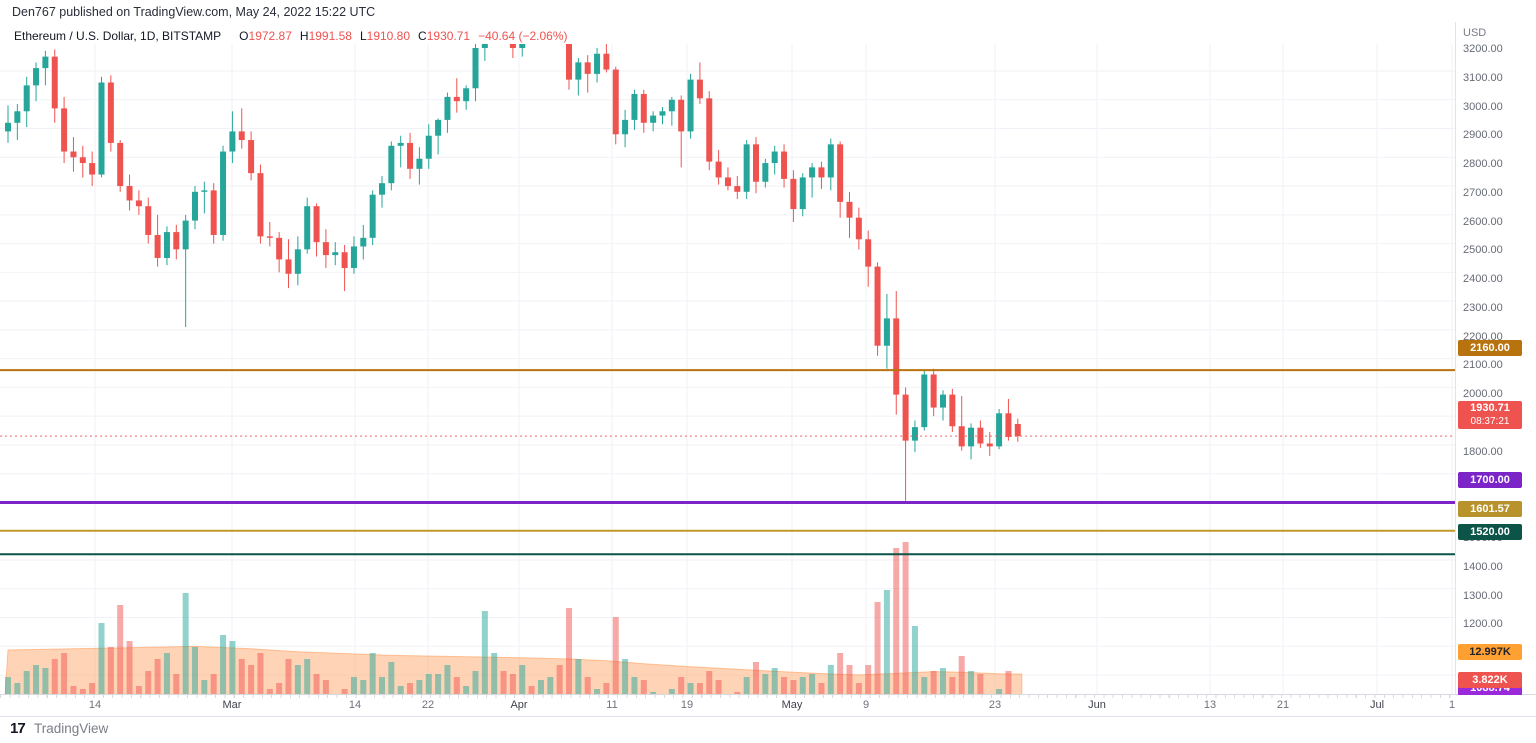 The height and width of the screenshot is (743, 1536). Describe the element at coordinates (523, 36) in the screenshot. I see `change-value: −40.64 (−2.06%)` at that location.